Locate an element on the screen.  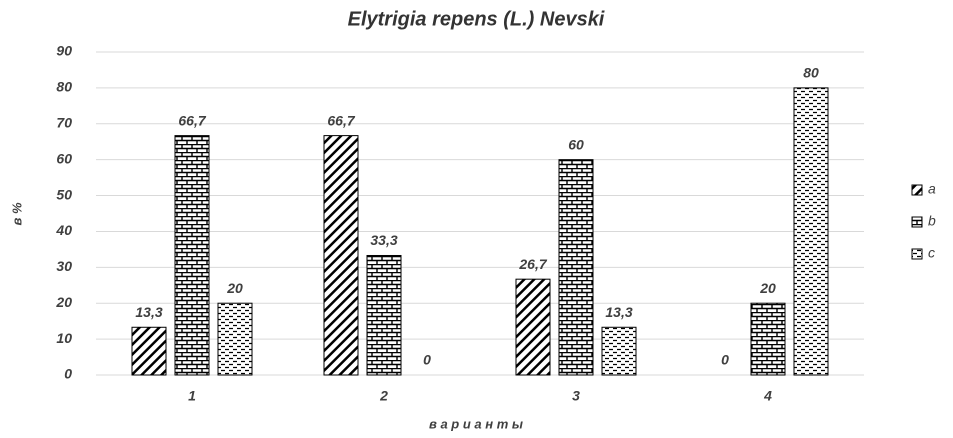
x-tick-label: 3 is located at coordinates (576, 396).